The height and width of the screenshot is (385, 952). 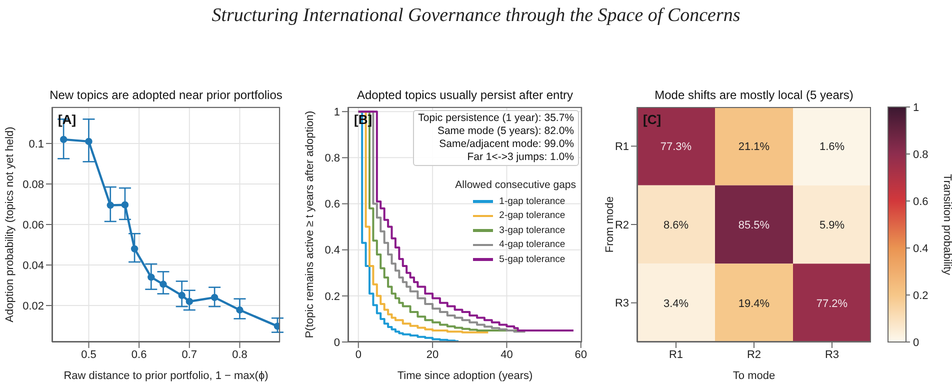 What do you see at coordinates (88, 354) in the screenshot?
I see `x-tick-label: 0.5` at bounding box center [88, 354].